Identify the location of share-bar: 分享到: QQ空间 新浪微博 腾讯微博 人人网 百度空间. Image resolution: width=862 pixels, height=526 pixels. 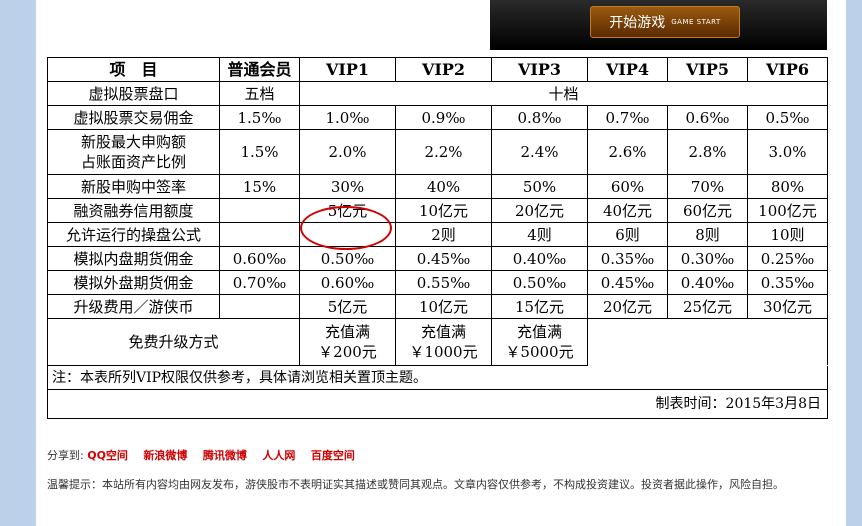
(207, 455).